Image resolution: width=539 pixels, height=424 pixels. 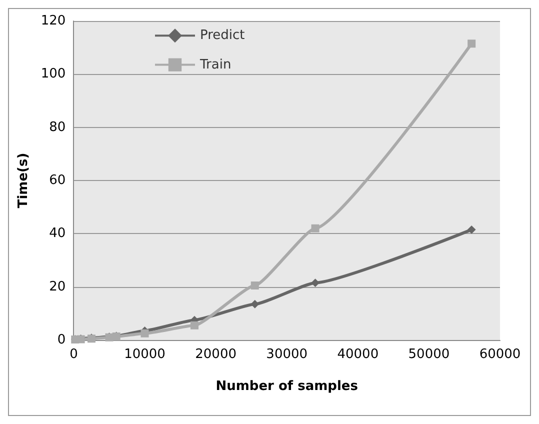 I want to click on y-axis-title: Time(s), so click(x=23, y=180).